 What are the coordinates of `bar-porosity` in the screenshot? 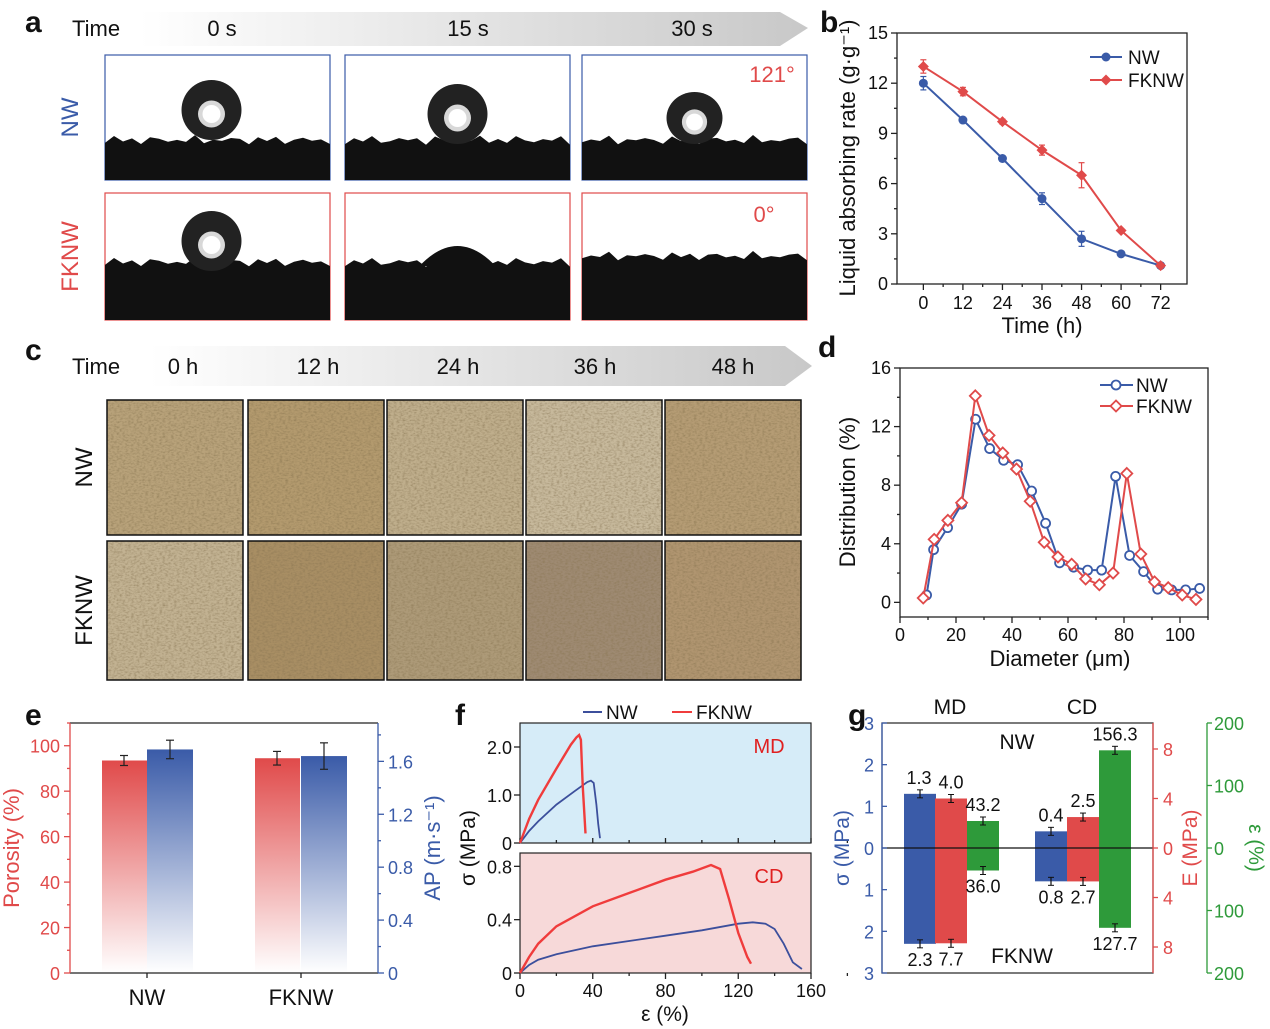 It's located at (124, 866).